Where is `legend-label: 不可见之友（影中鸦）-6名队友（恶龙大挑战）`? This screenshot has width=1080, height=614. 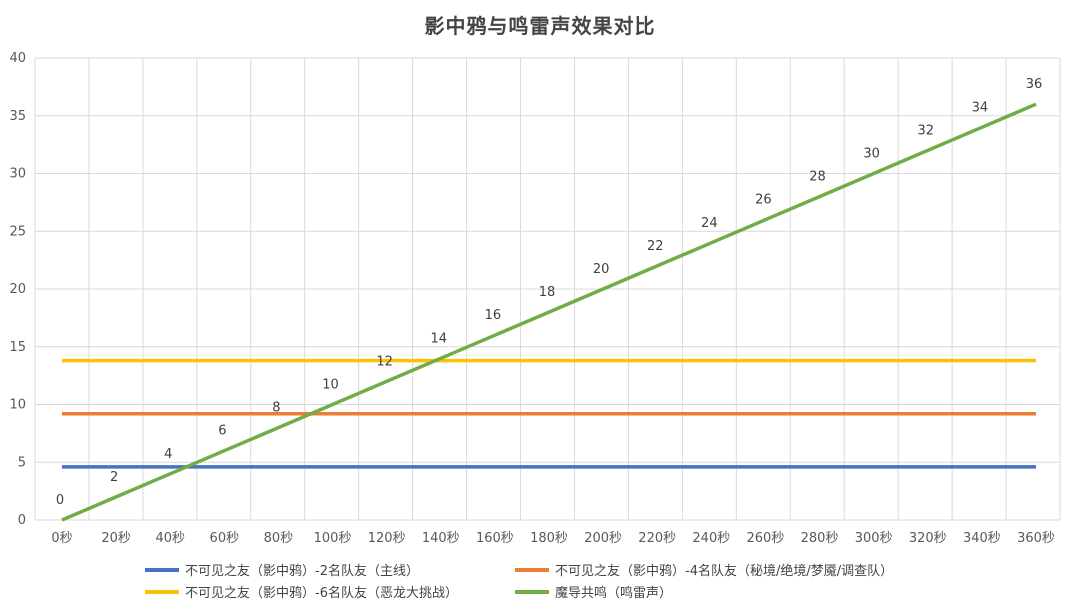
legend-label: 不可见之友（影中鸦）-6名队友（恶龙大挑战） is located at coordinates (321, 593).